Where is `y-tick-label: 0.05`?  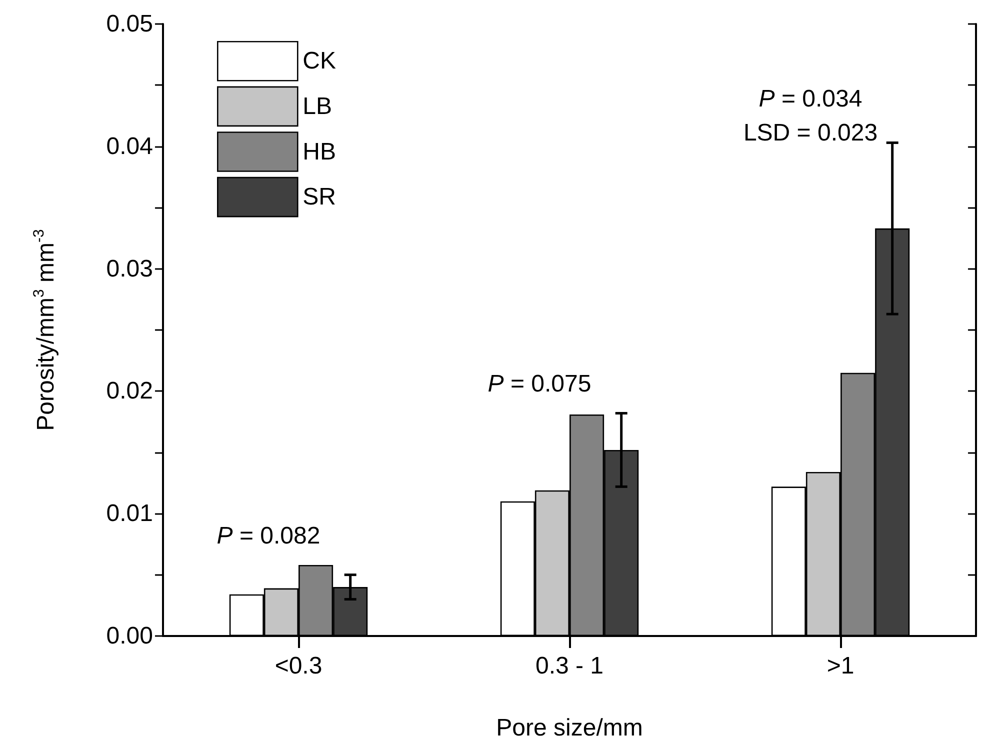
y-tick-label: 0.05 is located at coordinates (129, 24).